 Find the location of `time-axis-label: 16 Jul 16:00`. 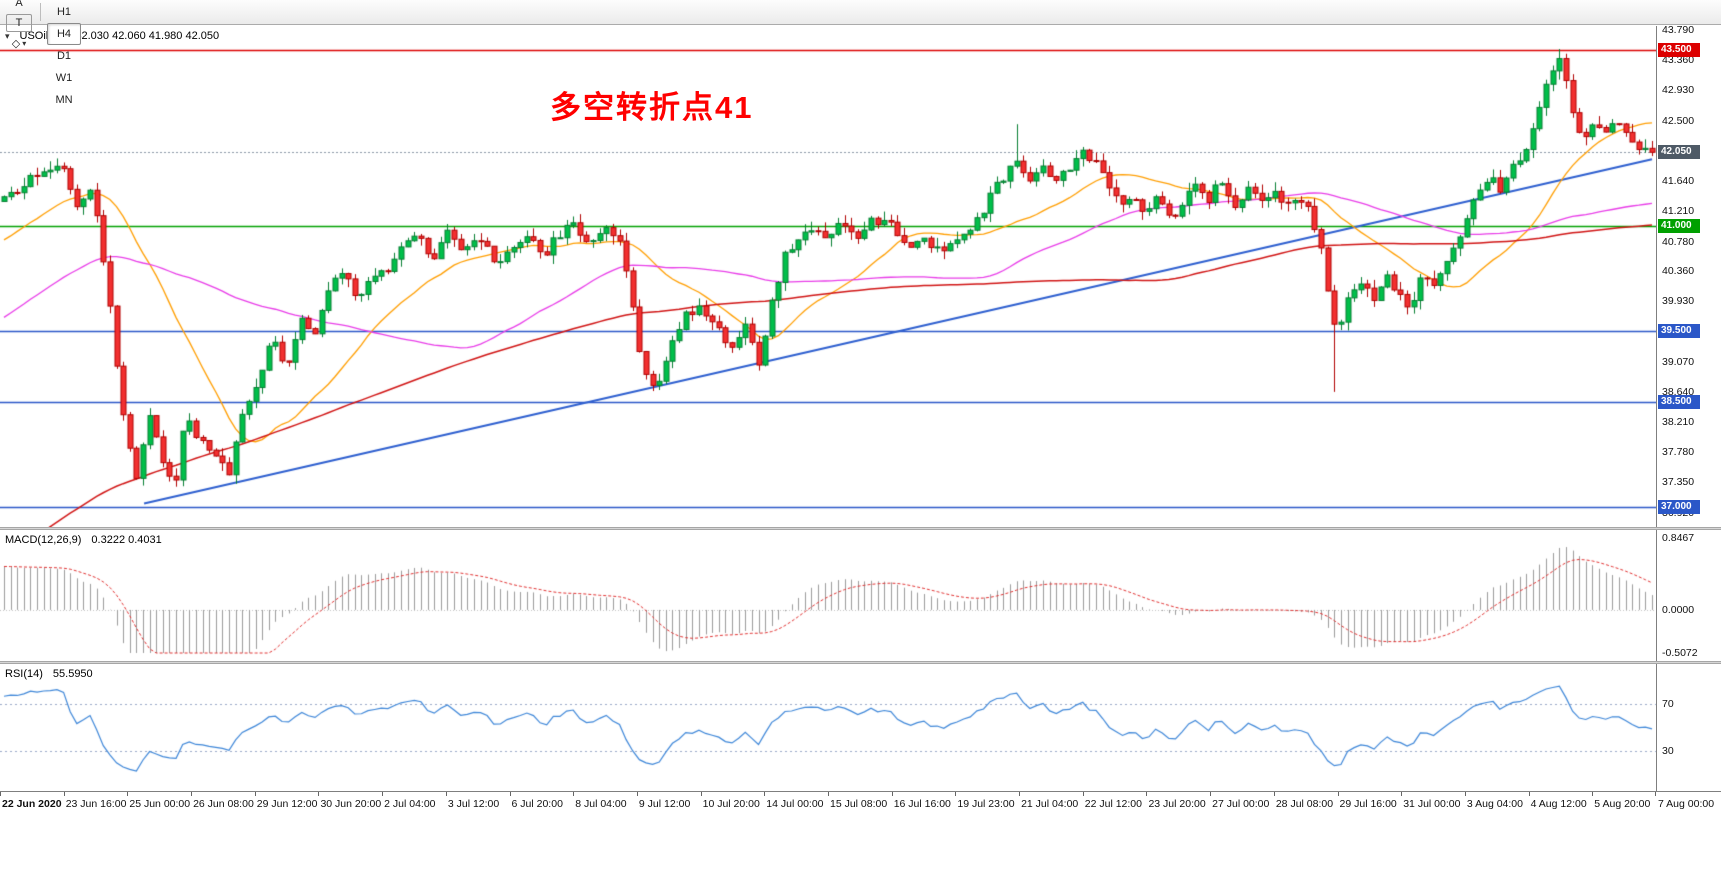

time-axis-label: 16 Jul 16:00 is located at coordinates (922, 804).